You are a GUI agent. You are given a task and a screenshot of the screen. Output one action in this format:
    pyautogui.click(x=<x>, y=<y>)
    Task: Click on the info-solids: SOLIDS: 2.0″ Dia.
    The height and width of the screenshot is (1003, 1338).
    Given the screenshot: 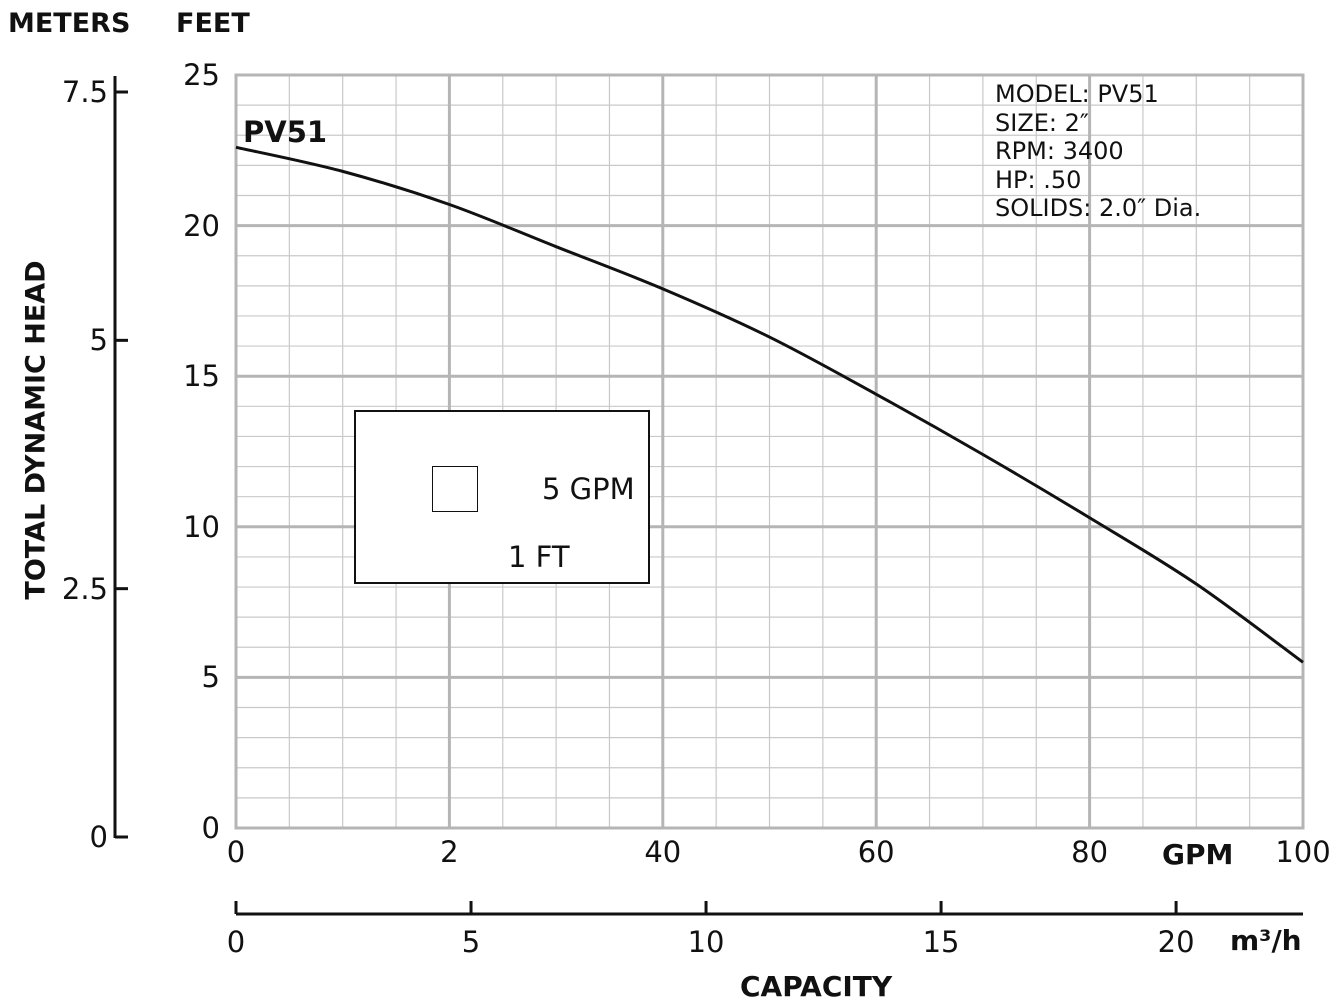 What is the action you would take?
    pyautogui.click(x=1098, y=208)
    